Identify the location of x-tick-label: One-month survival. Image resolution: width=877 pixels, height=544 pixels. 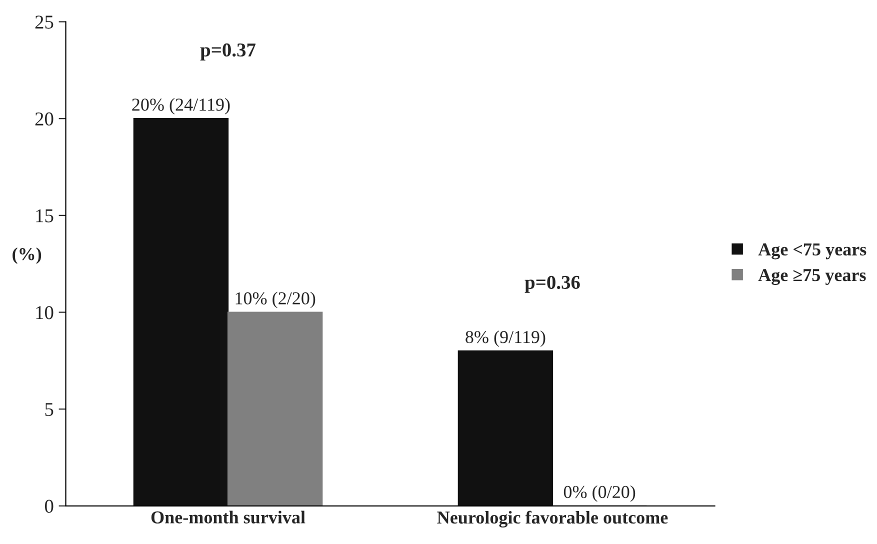
(228, 517).